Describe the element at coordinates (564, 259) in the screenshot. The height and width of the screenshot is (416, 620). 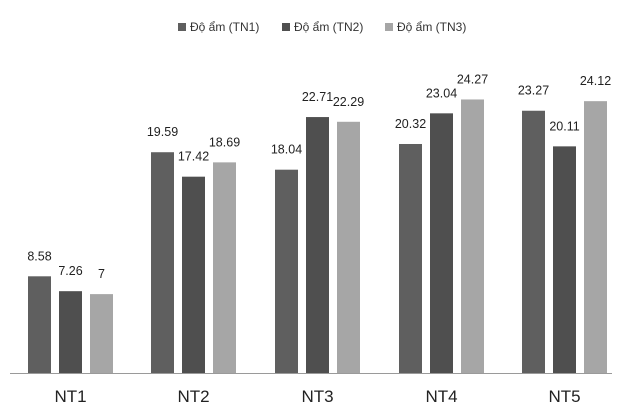
I see `bar-nt5-tn2` at that location.